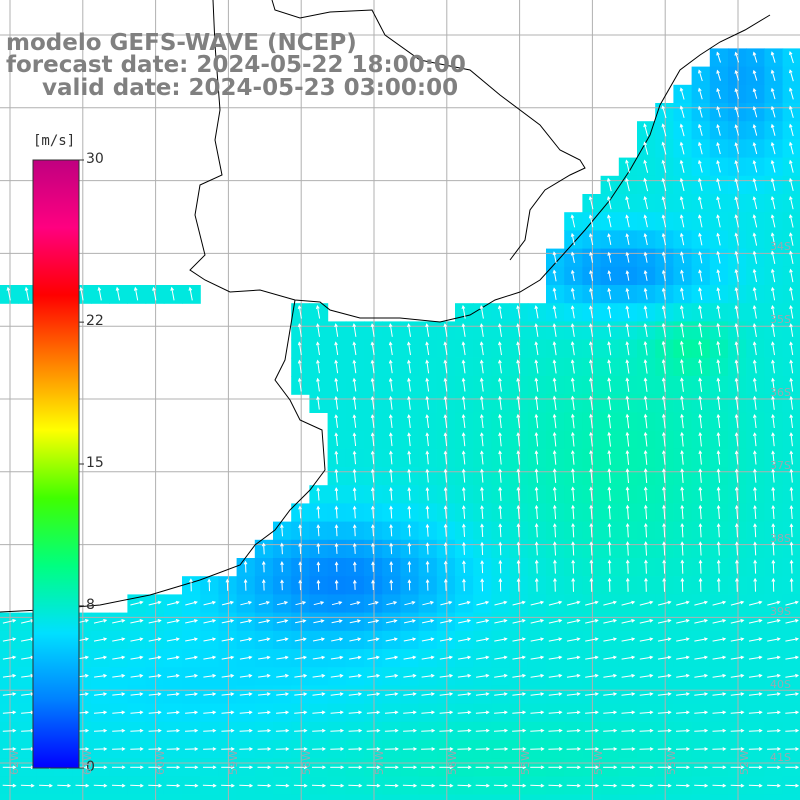 Image resolution: width=800 pixels, height=800 pixels. I want to click on wind-cell, so click(719, 797).